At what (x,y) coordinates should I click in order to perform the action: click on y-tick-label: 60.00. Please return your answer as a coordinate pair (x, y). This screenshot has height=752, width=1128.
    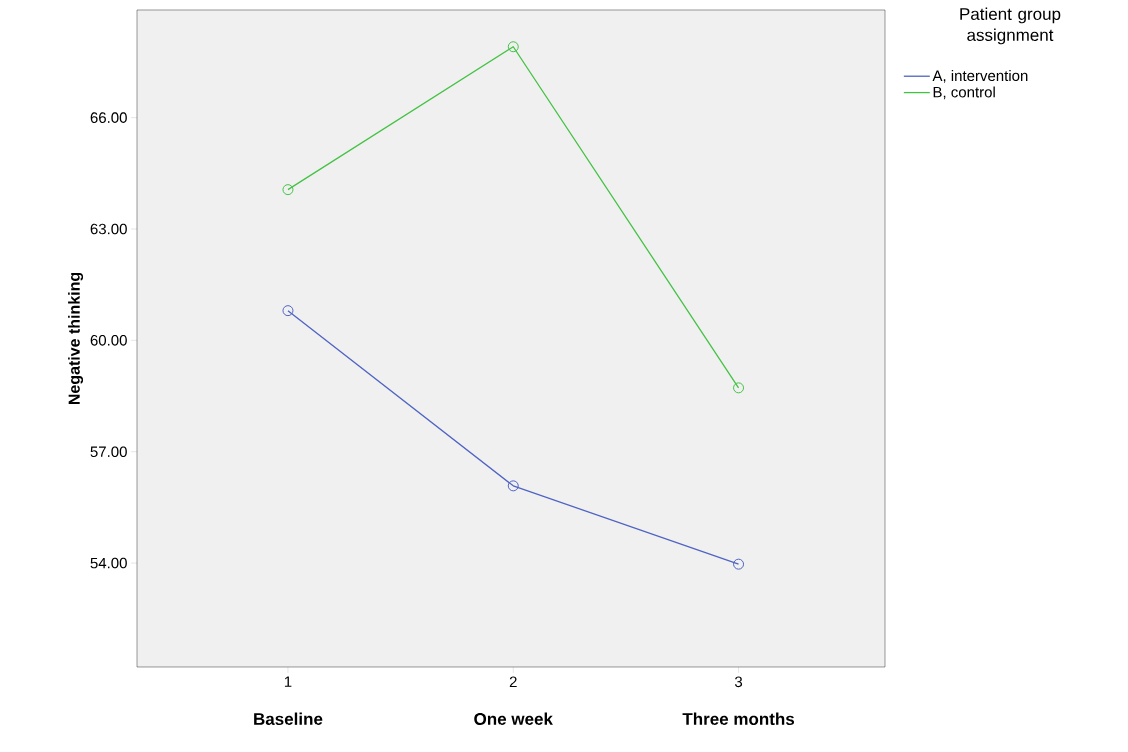
    Looking at the image, I should click on (108, 340).